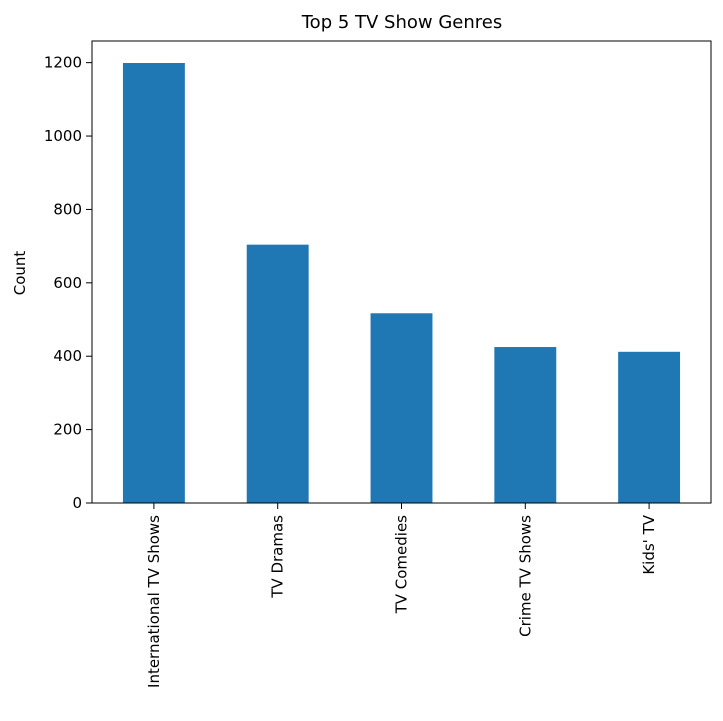 This screenshot has height=721, width=723. Describe the element at coordinates (67, 209) in the screenshot. I see `y-tick-label: 800` at that location.